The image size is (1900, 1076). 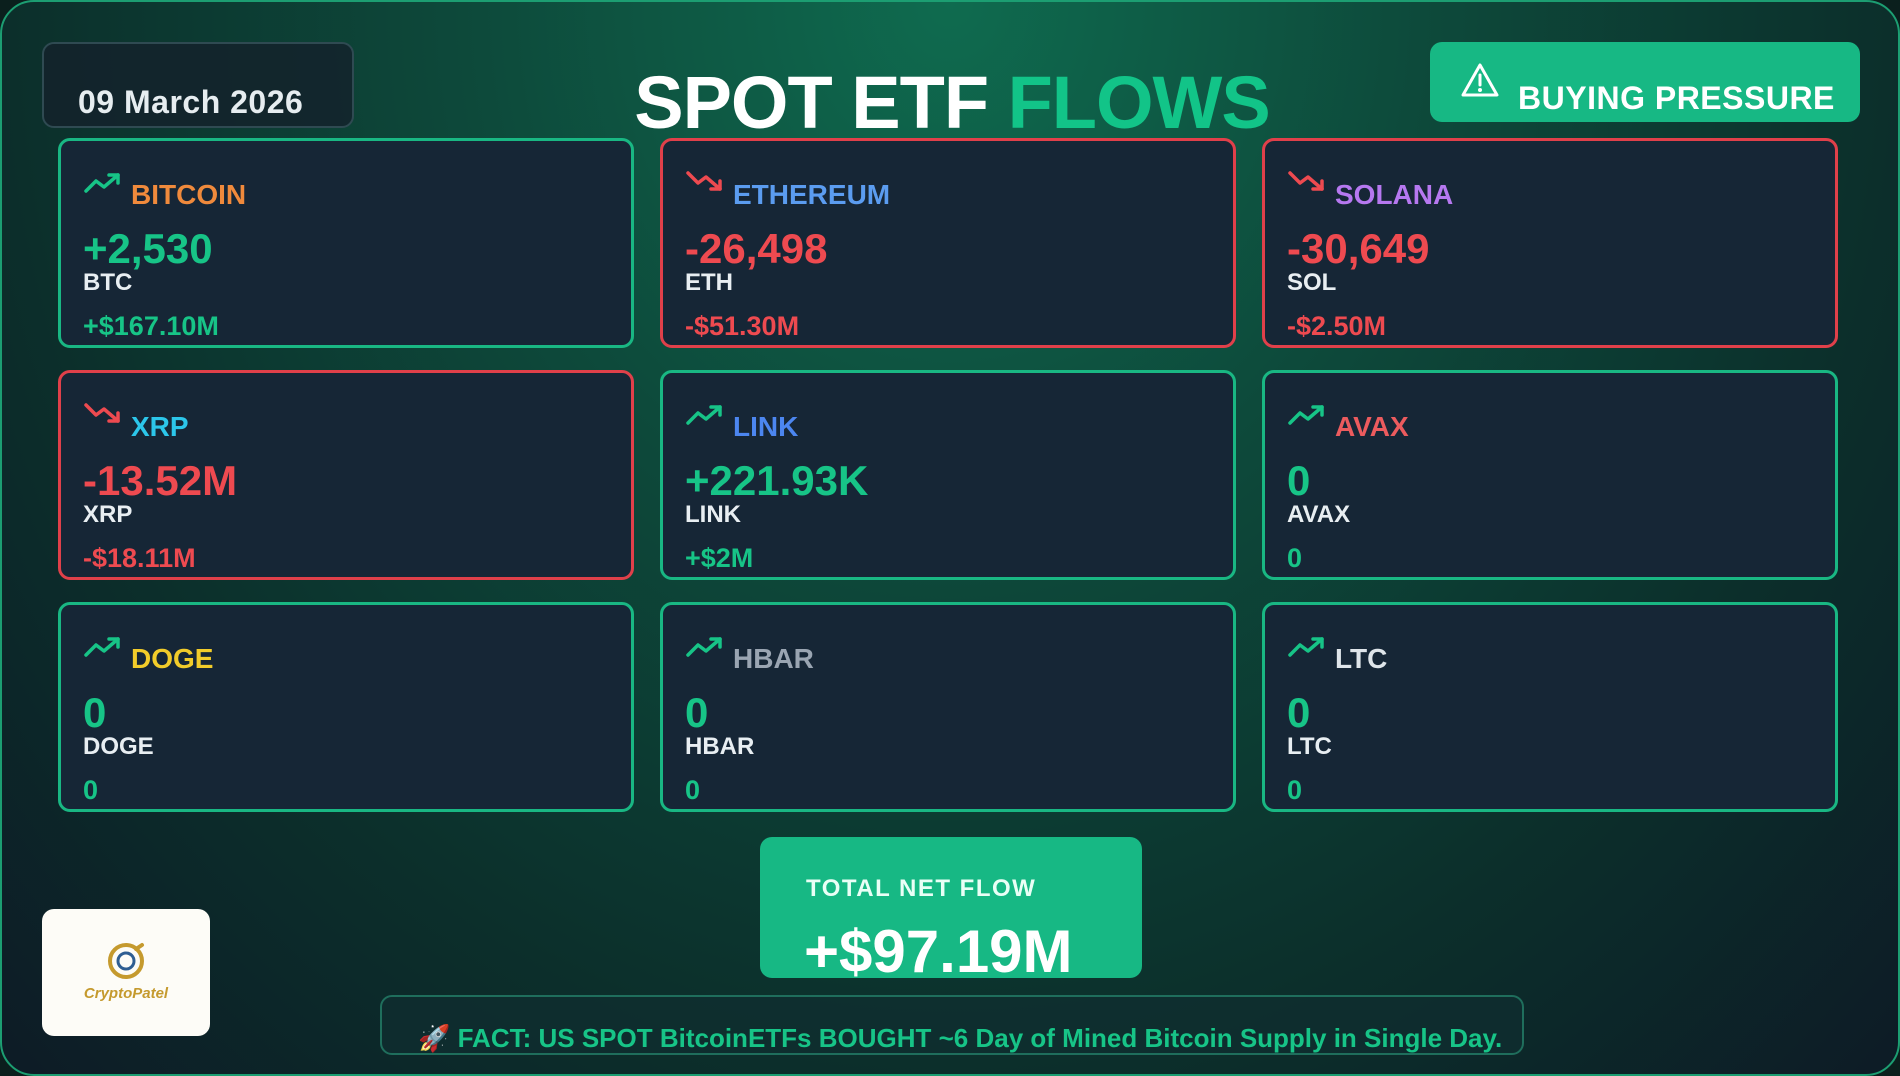 I want to click on total-net-flow-panel: TOTAL NET FLOW +$97.19M, so click(x=951, y=911).